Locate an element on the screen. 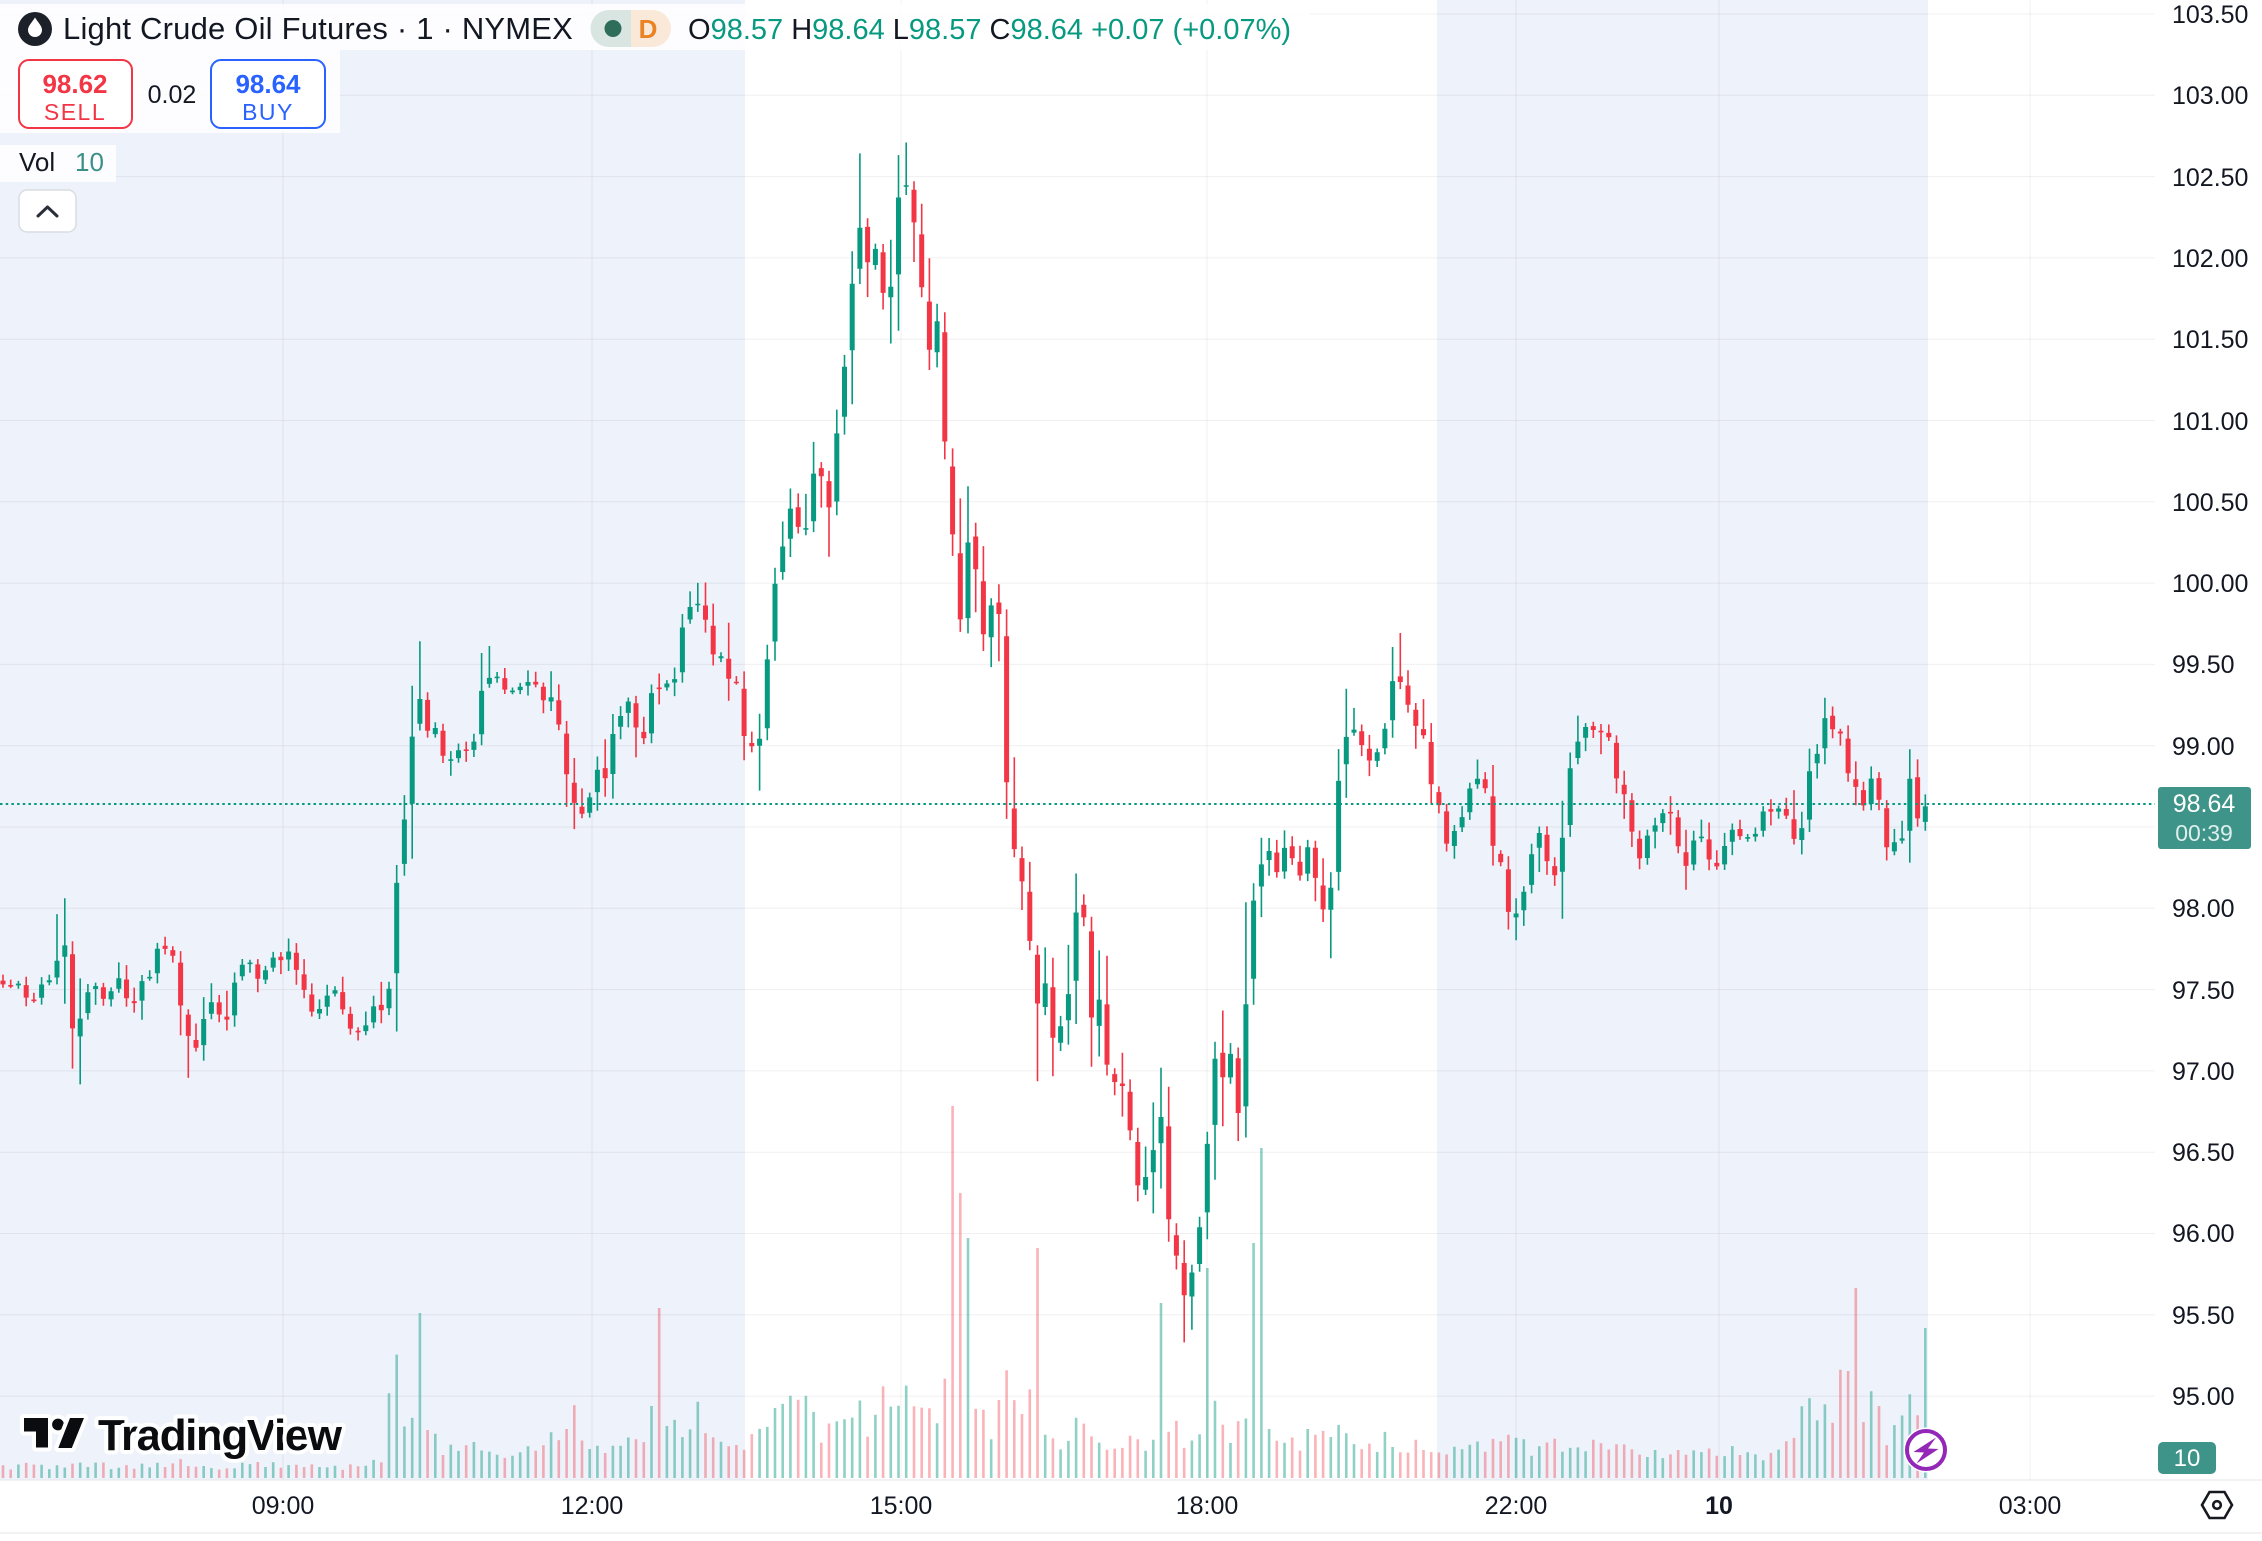 The image size is (2262, 1541). svg-text: 03:00 is located at coordinates (2030, 1506).